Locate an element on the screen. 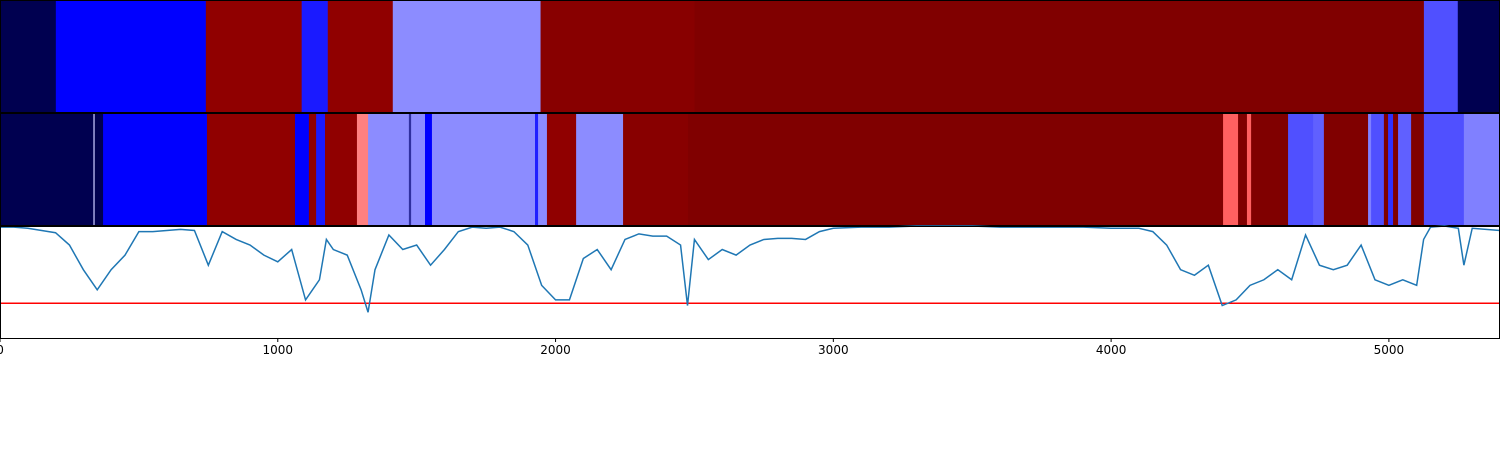  x-tick-label: 0 is located at coordinates (2, 350).